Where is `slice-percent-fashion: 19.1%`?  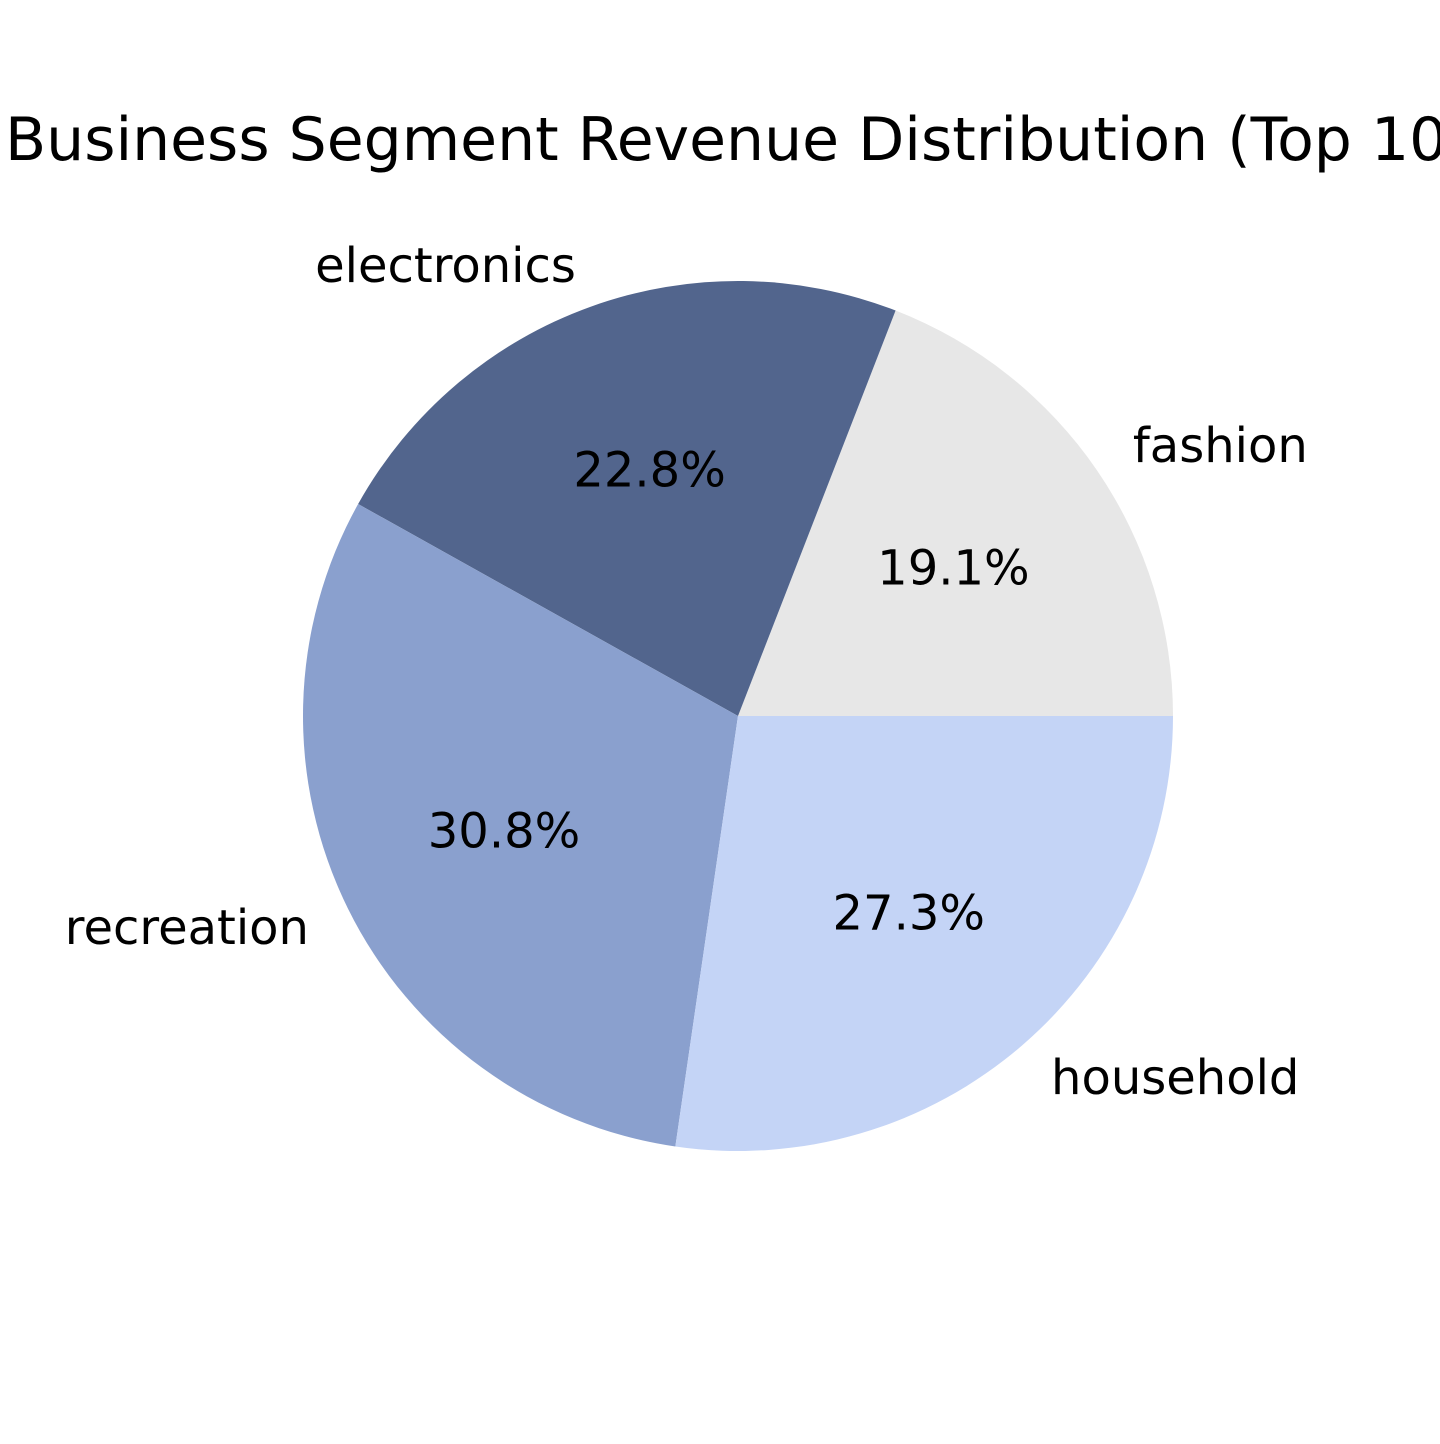
slice-percent-fashion: 19.1% is located at coordinates (953, 569).